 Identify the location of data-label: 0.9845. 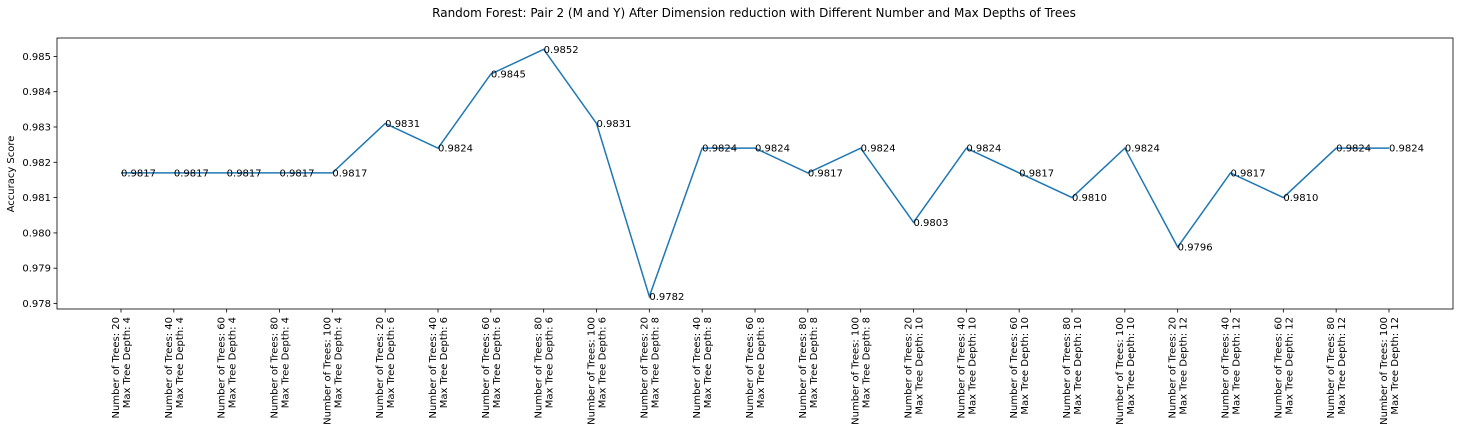
(508, 75).